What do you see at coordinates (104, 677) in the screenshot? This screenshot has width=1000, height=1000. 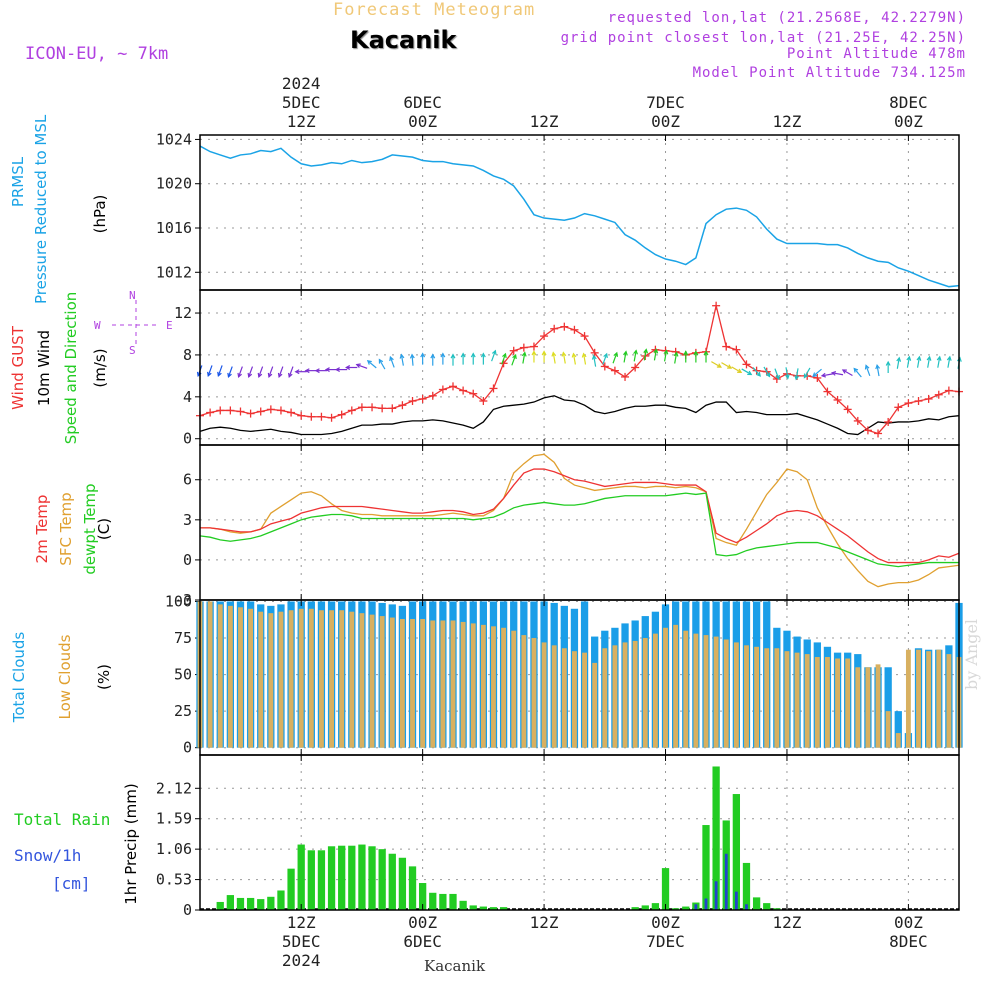 I see `clouds-unit: (%)` at bounding box center [104, 677].